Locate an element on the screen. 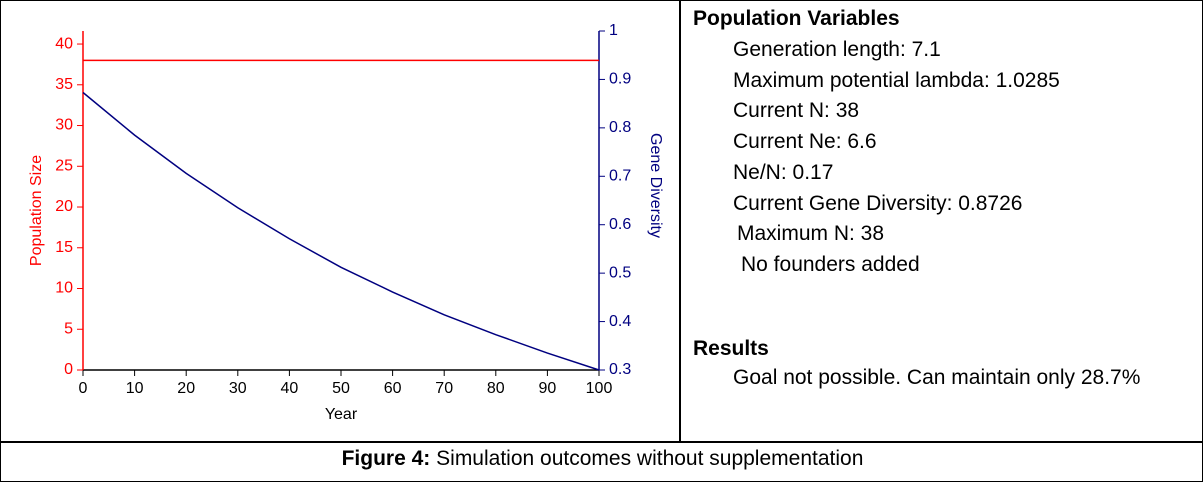 This screenshot has height=482, width=1203. y2-tick-label: 0.6 is located at coordinates (620, 224).